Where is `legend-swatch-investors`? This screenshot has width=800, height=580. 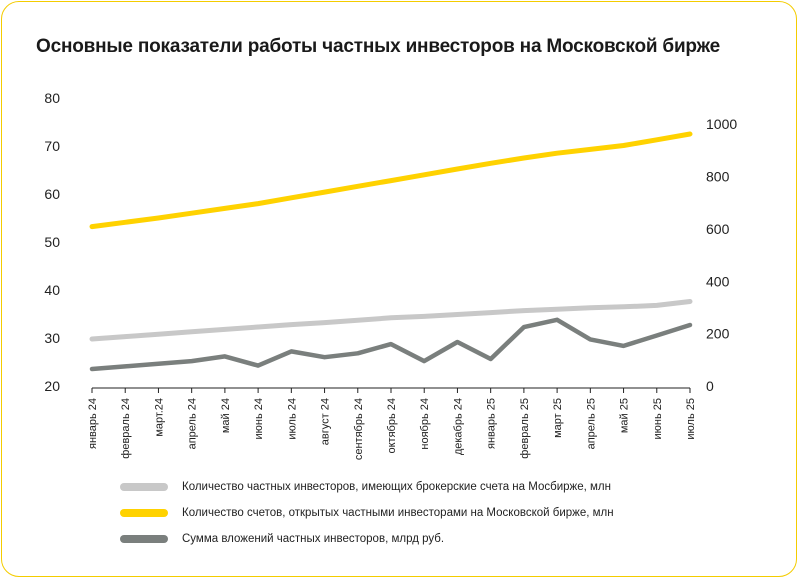
legend-swatch-investors is located at coordinates (144, 487).